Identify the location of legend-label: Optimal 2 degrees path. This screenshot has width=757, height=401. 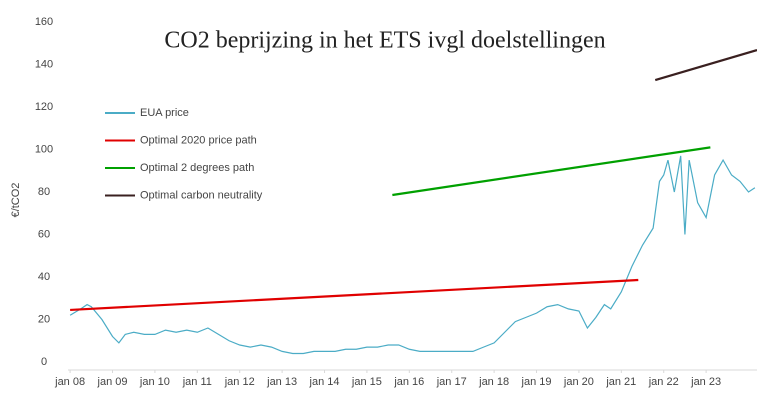
(197, 168).